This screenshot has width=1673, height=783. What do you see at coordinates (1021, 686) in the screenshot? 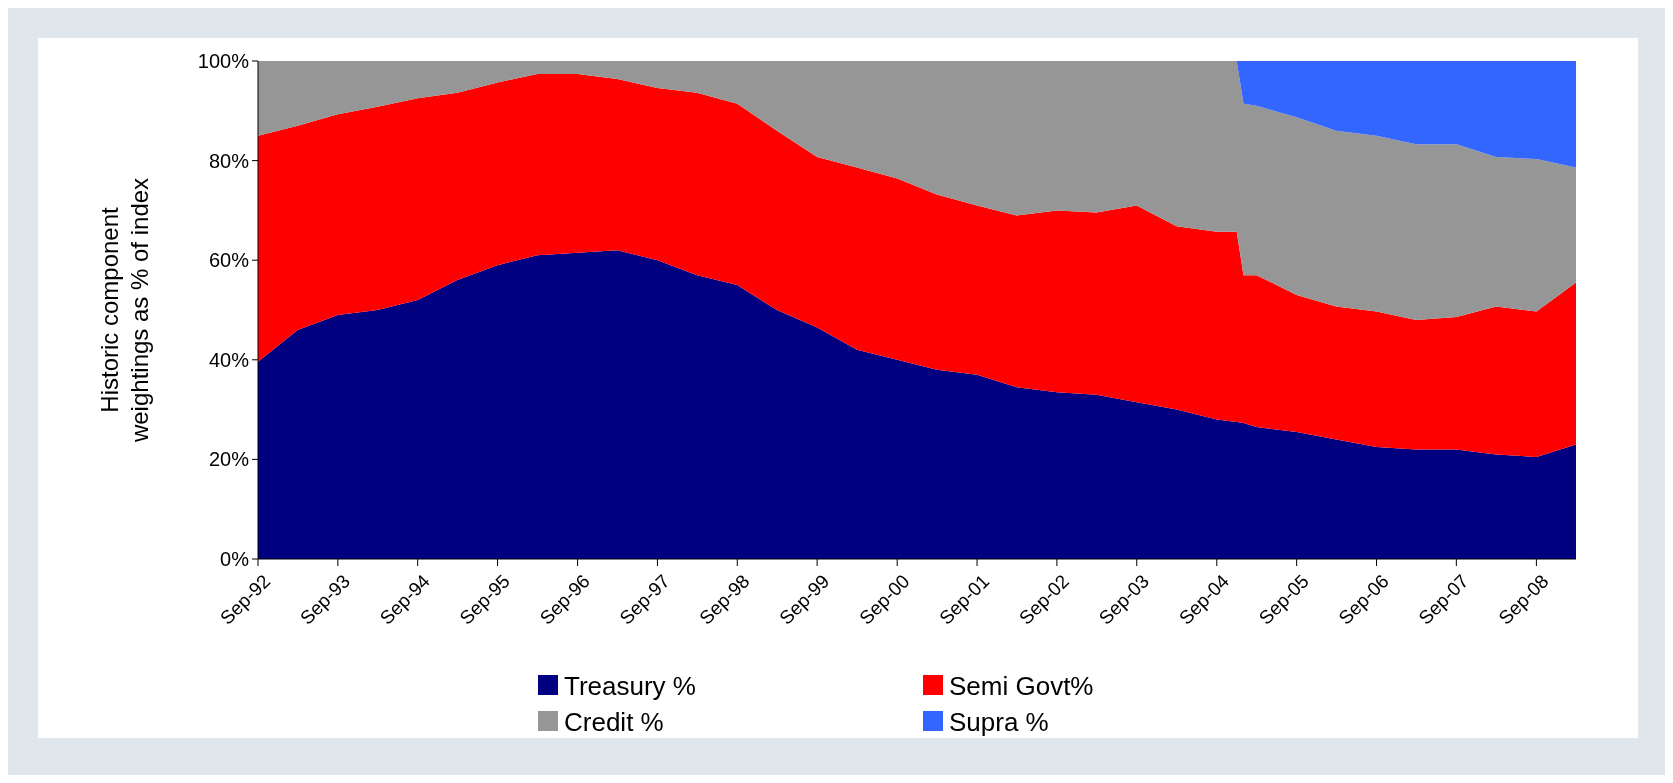
I see `legend-label: Semi Govt%` at bounding box center [1021, 686].